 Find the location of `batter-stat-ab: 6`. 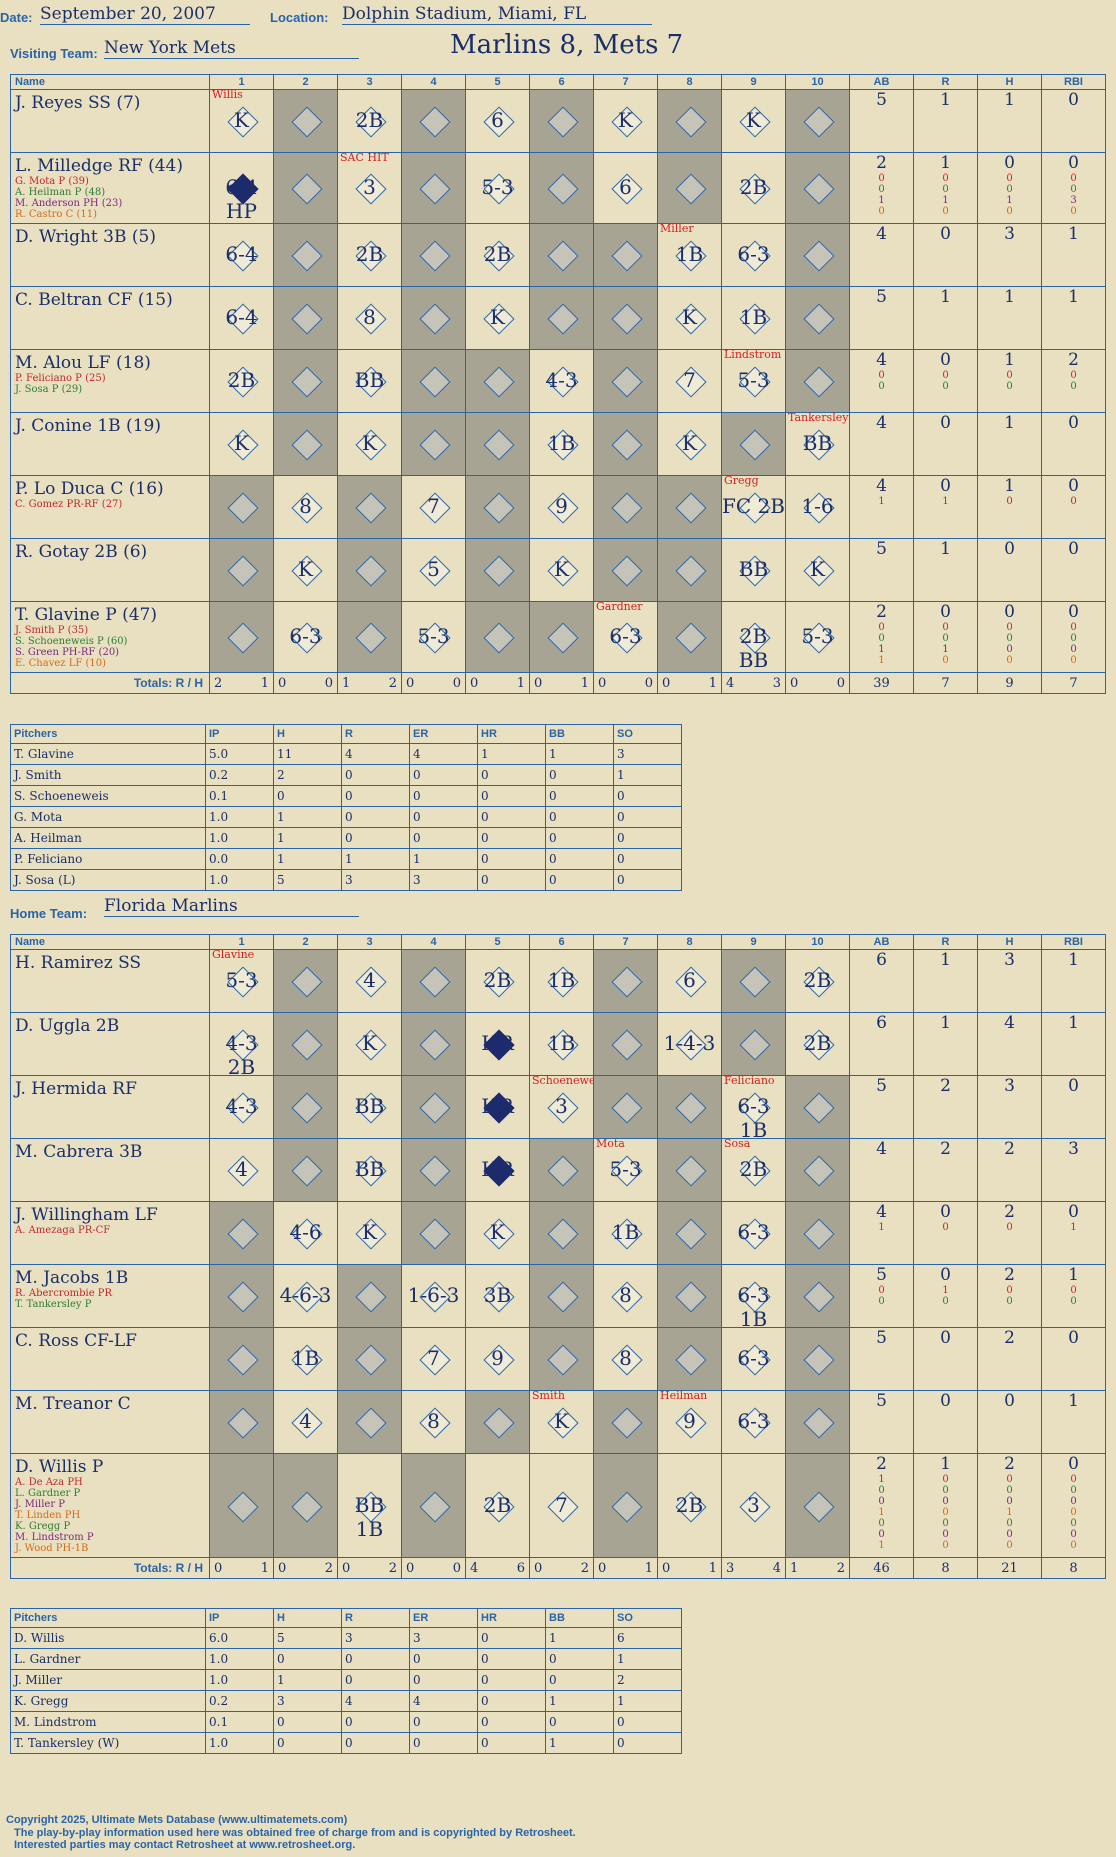

batter-stat-ab: 6 is located at coordinates (881, 1044).